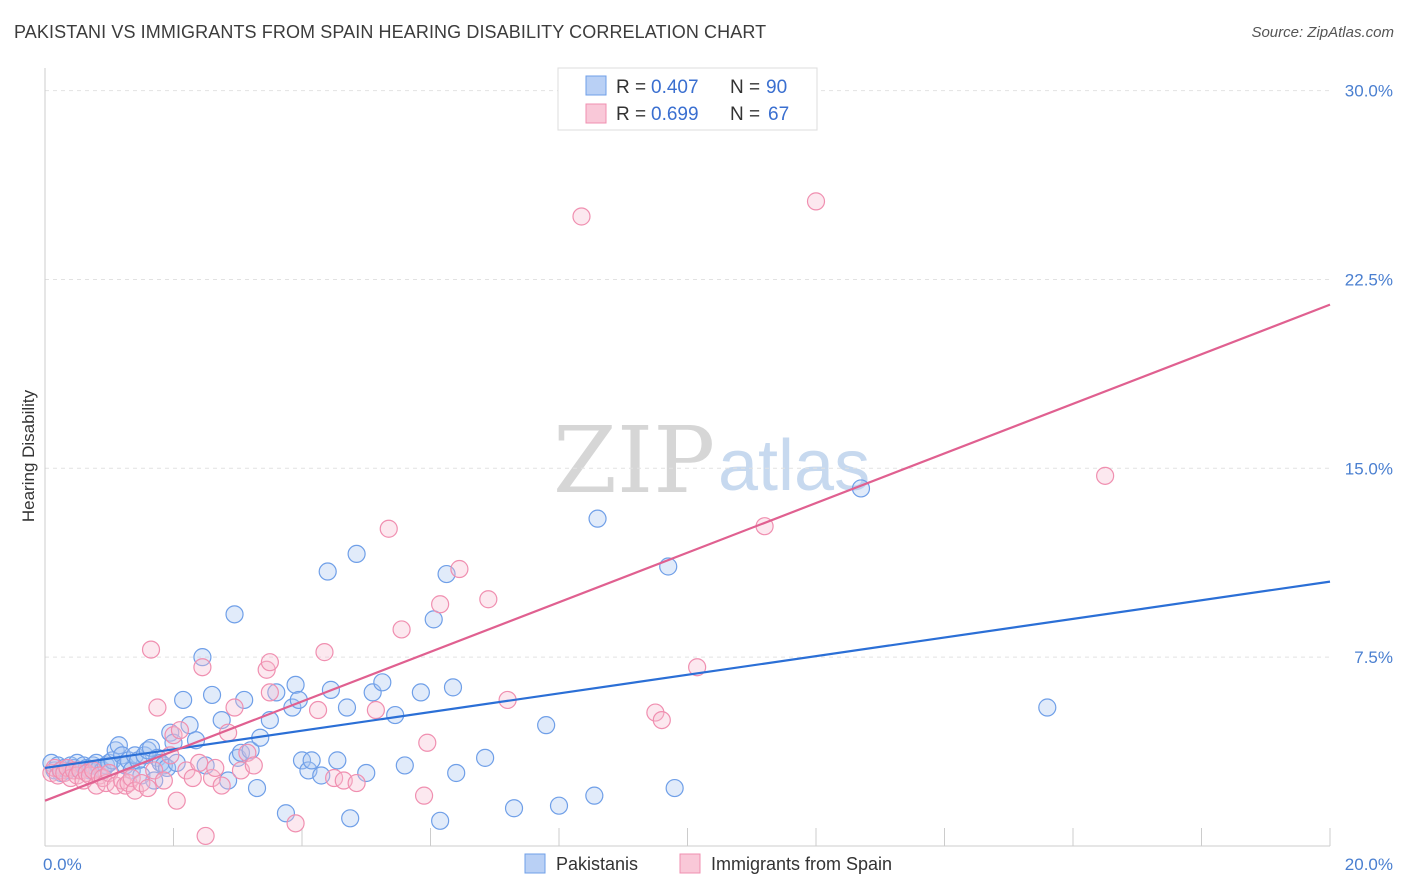  I want to click on x-tick-label-min: 0.0%, so click(62, 864).